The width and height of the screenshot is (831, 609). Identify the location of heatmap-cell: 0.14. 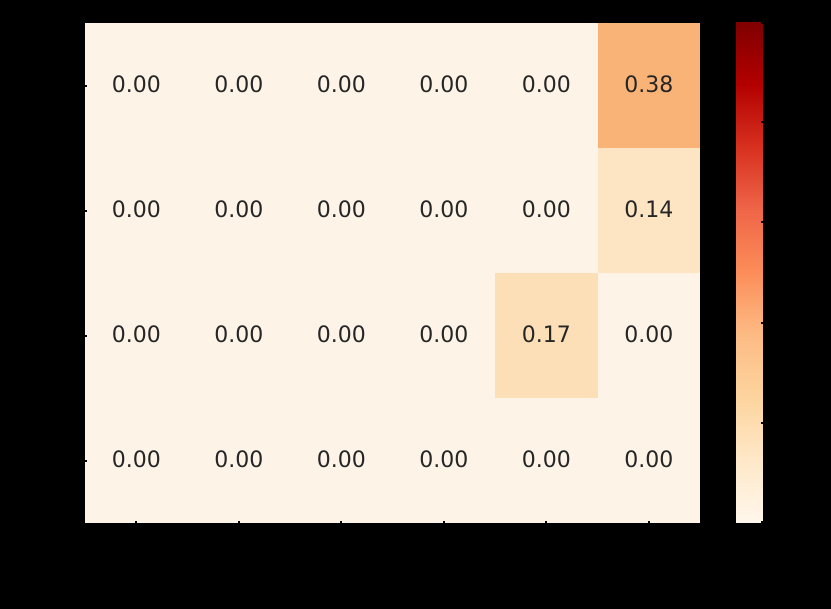
(648, 210).